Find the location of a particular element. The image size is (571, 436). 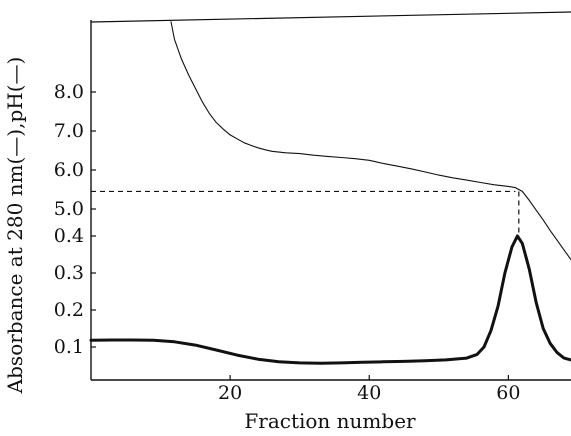

x-tick-group: 20 40 60 is located at coordinates (369, 389).